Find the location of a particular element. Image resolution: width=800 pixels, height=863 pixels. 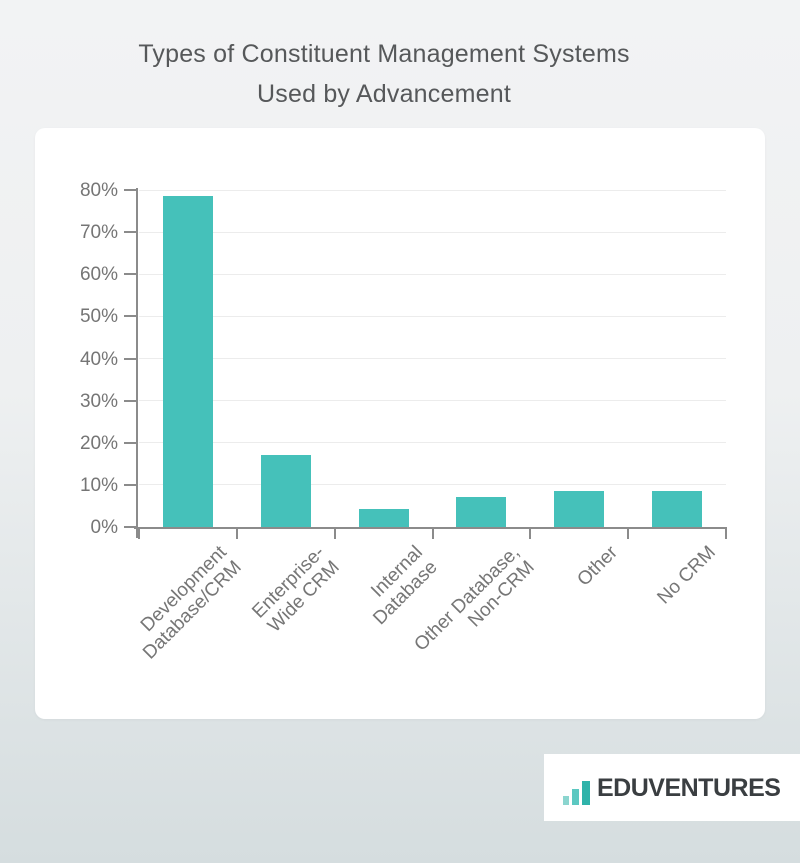

eduventures-logo-card: EDUVENTURES is located at coordinates (672, 787).